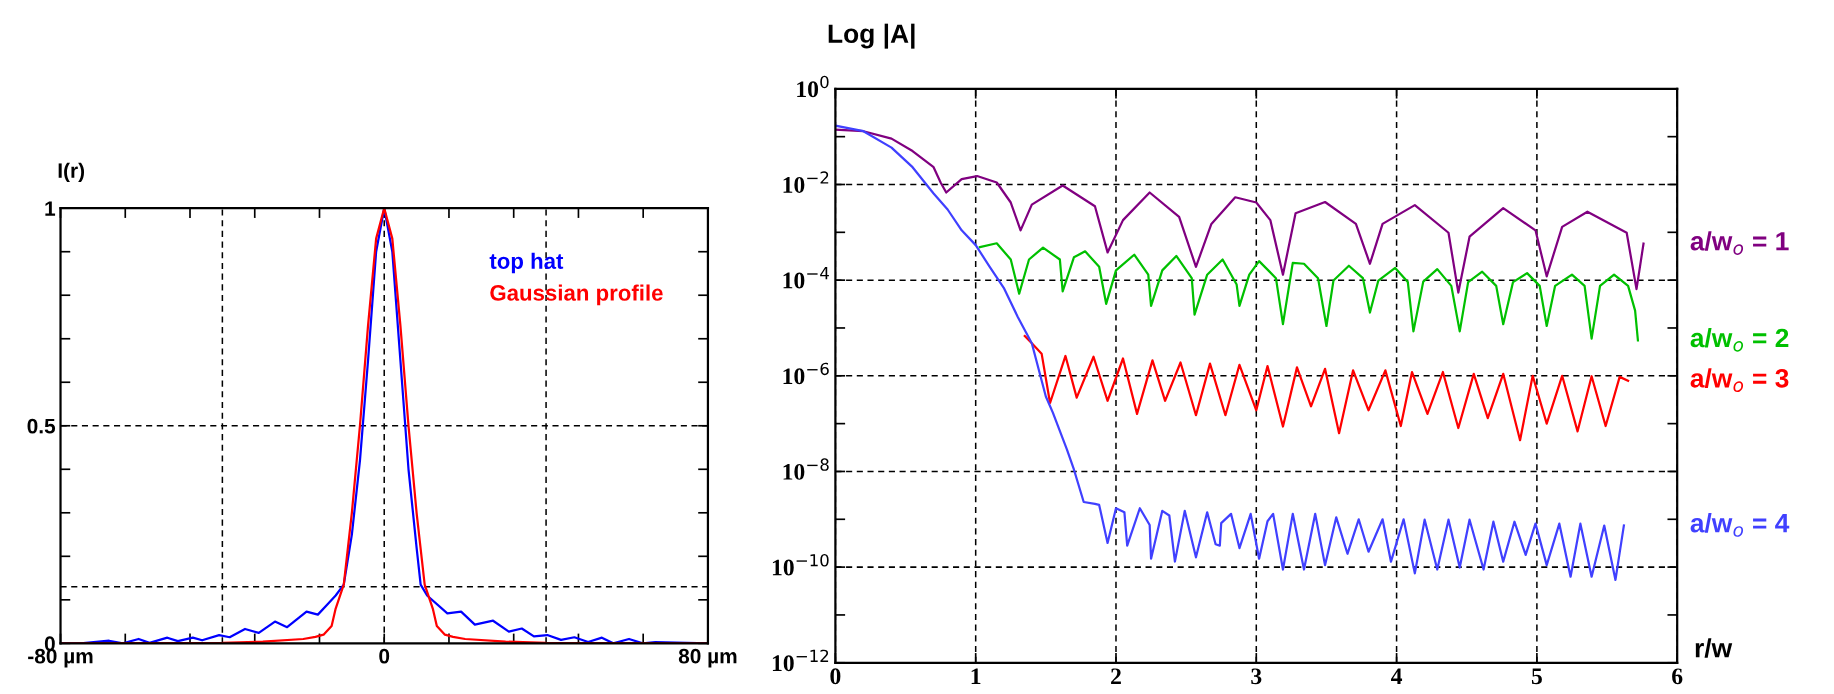 The image size is (1834, 694). Describe the element at coordinates (813, 86) in the screenshot. I see `y-tick-label: 10$^{0}$` at that location.